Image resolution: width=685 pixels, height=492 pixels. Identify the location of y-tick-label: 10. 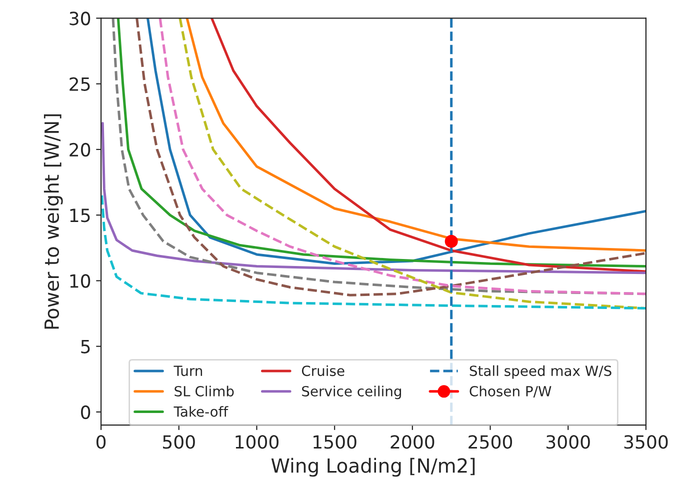
(80, 281).